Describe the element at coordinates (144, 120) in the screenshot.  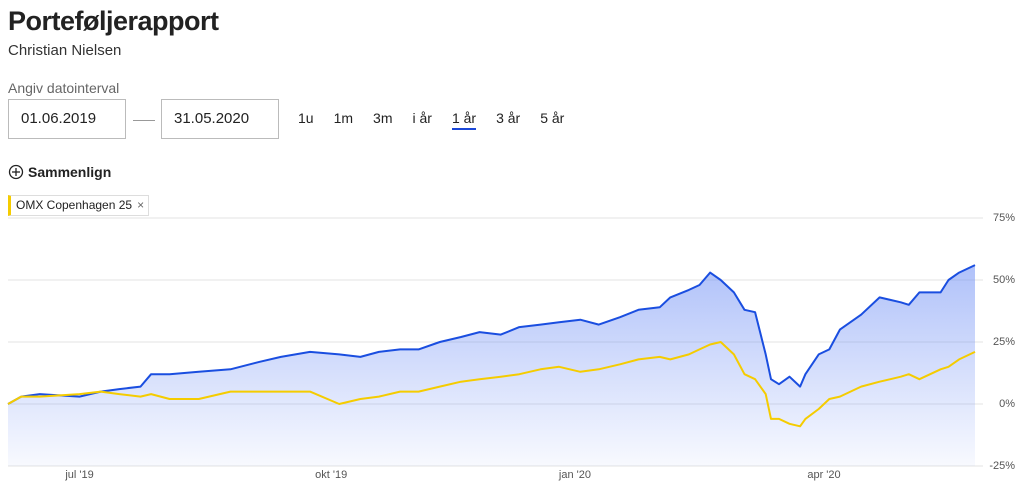
I see `date-separator` at that location.